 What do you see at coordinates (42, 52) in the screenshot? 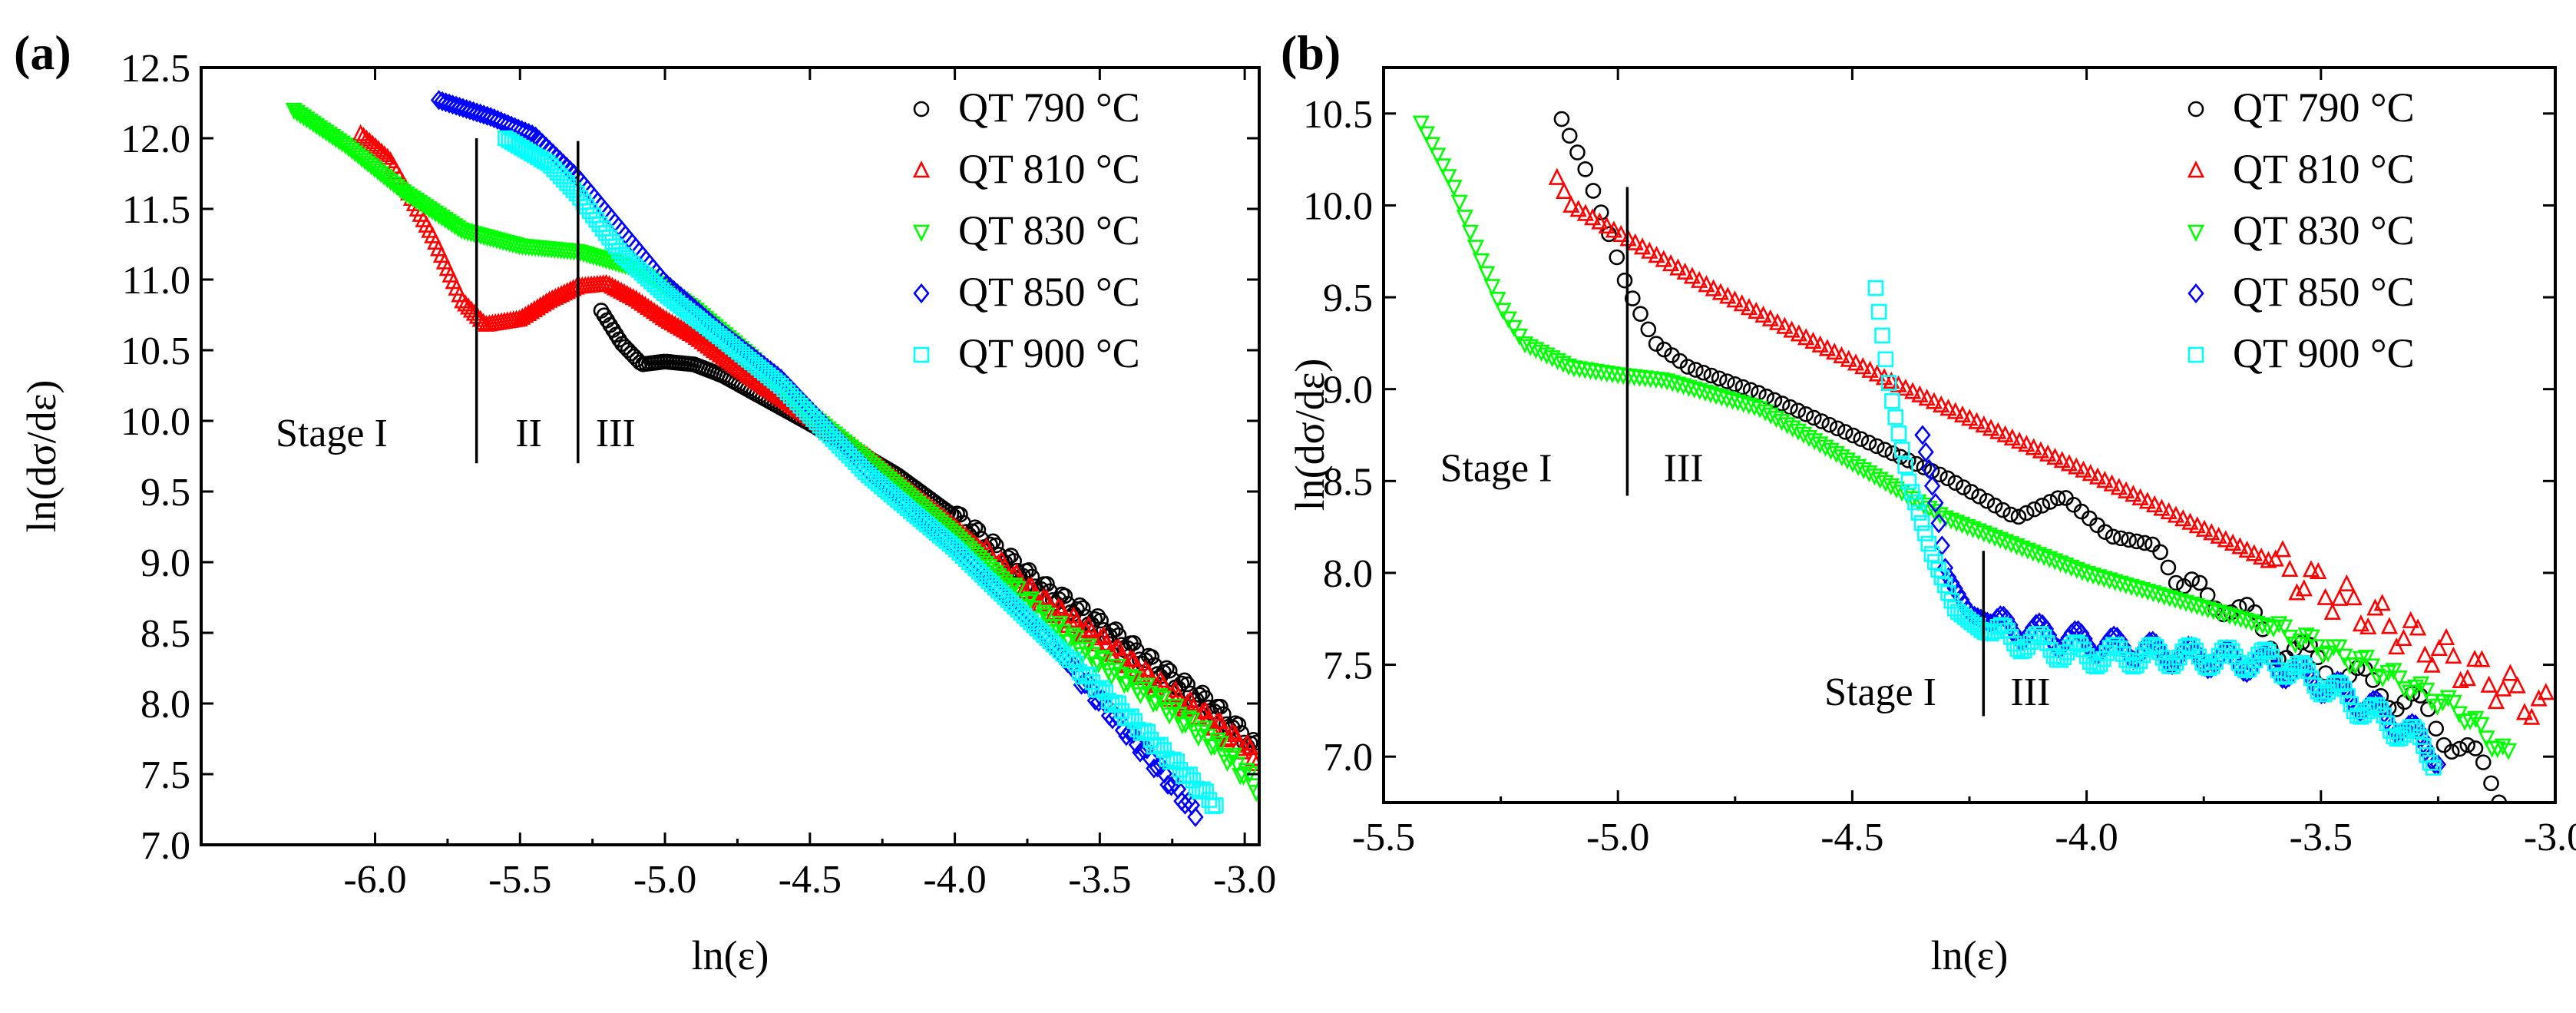
I see `panel-label: (a)` at bounding box center [42, 52].